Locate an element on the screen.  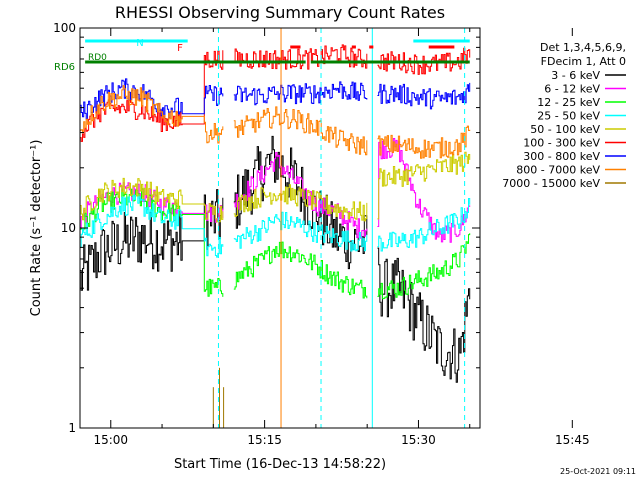
series-300-800-kev is located at coordinates (275, 99).